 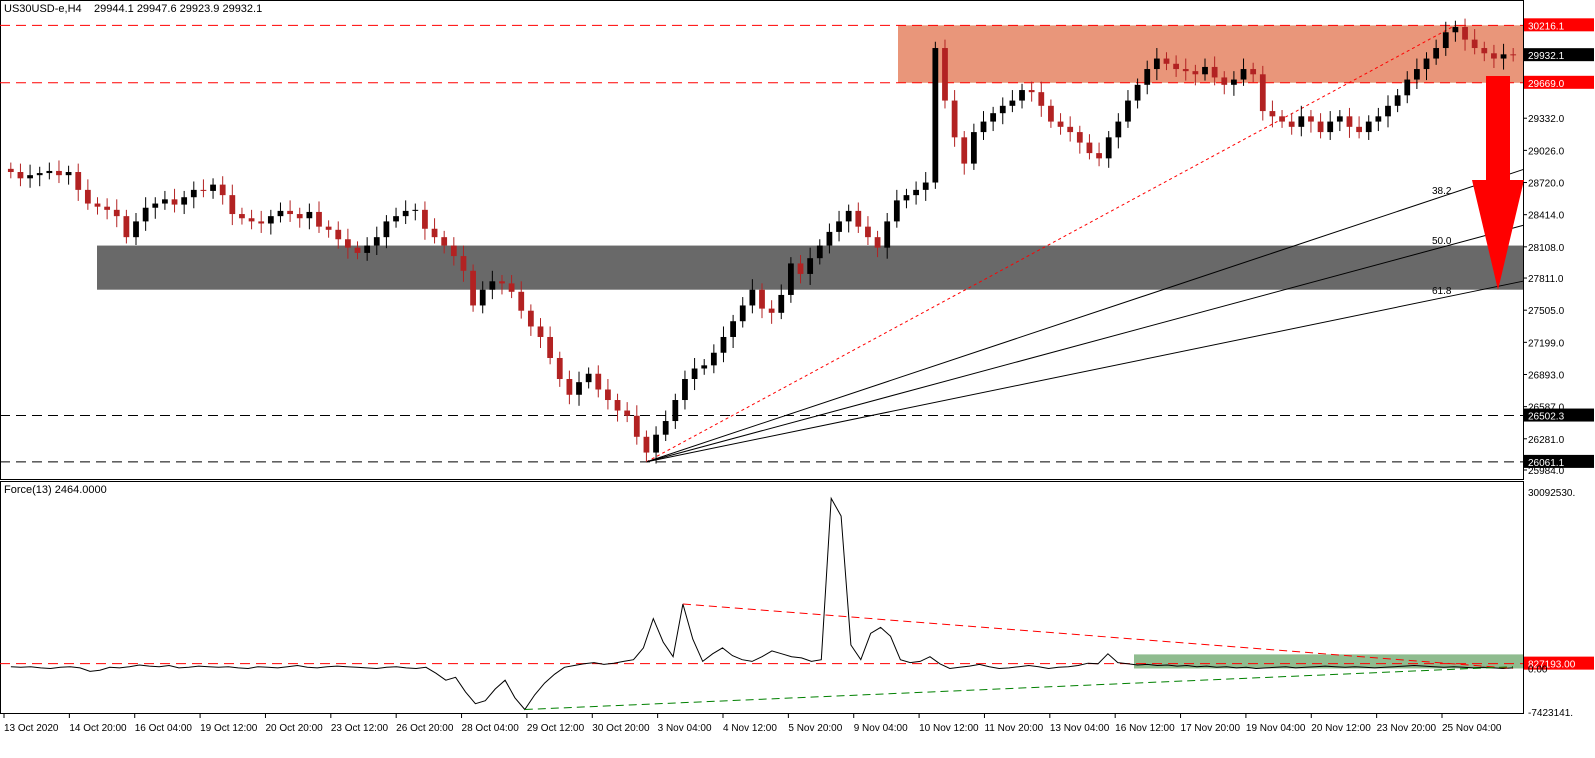 What do you see at coordinates (55, 490) in the screenshot?
I see `force-header: Force(13) 2464.0000` at bounding box center [55, 490].